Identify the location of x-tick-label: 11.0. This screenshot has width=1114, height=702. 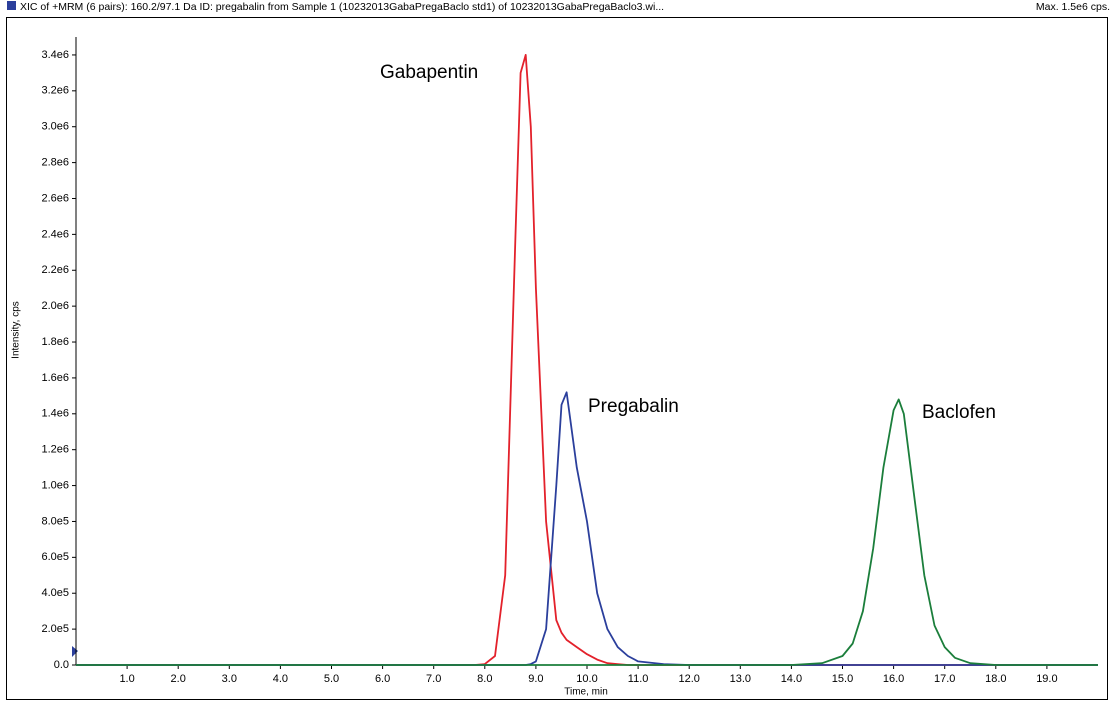
(638, 679).